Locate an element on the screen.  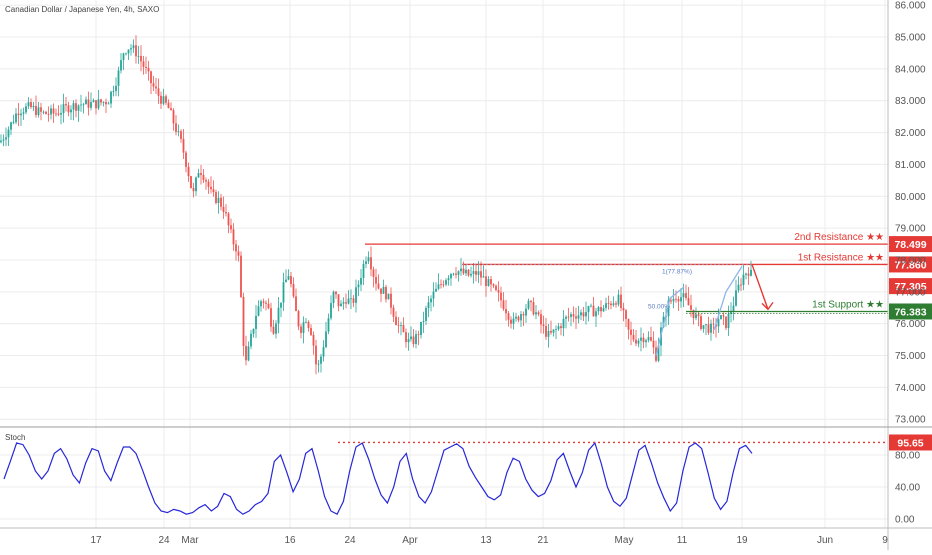
first-resistance-tag is located at coordinates (910, 264).